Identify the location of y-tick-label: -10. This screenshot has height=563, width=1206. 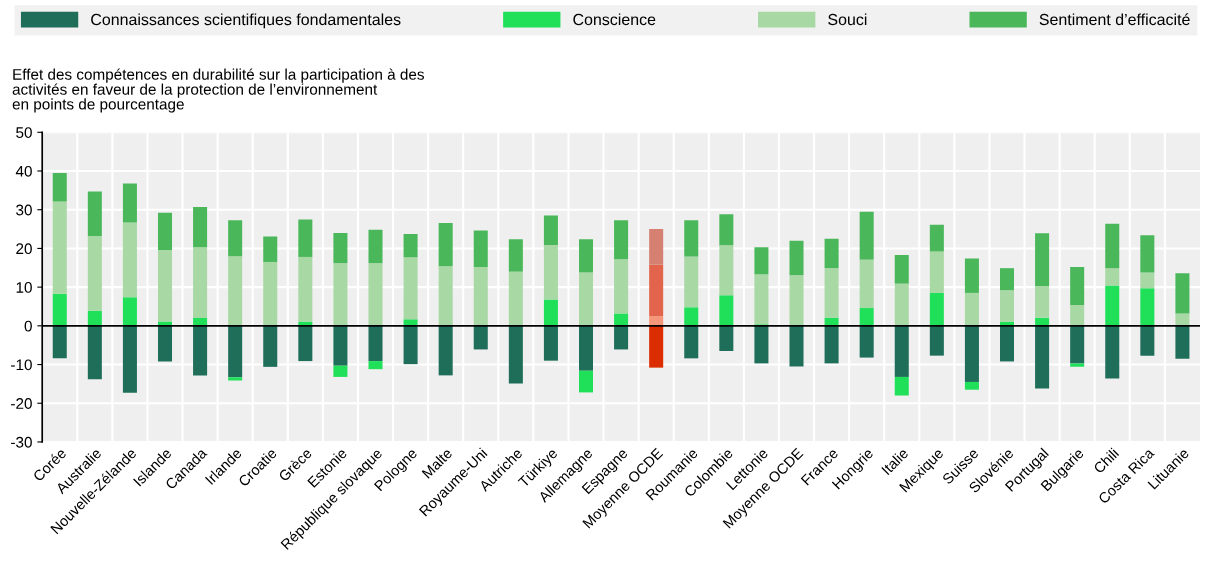
(21, 365).